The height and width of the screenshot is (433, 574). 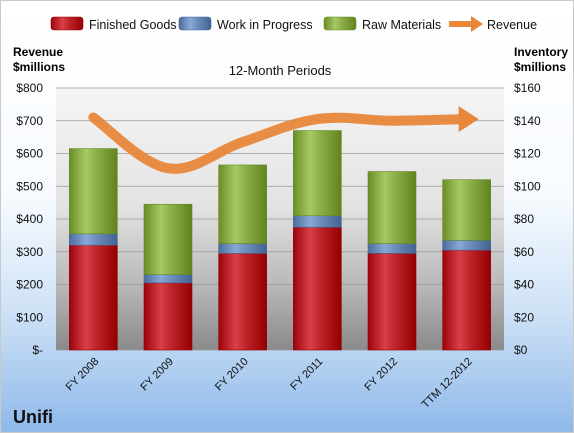 I want to click on left-axis-title: $millions, so click(x=39, y=67).